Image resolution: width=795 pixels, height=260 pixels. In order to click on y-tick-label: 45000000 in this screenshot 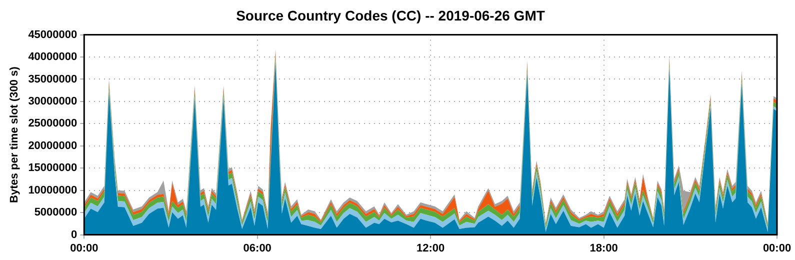, I will do `click(53, 34)`.